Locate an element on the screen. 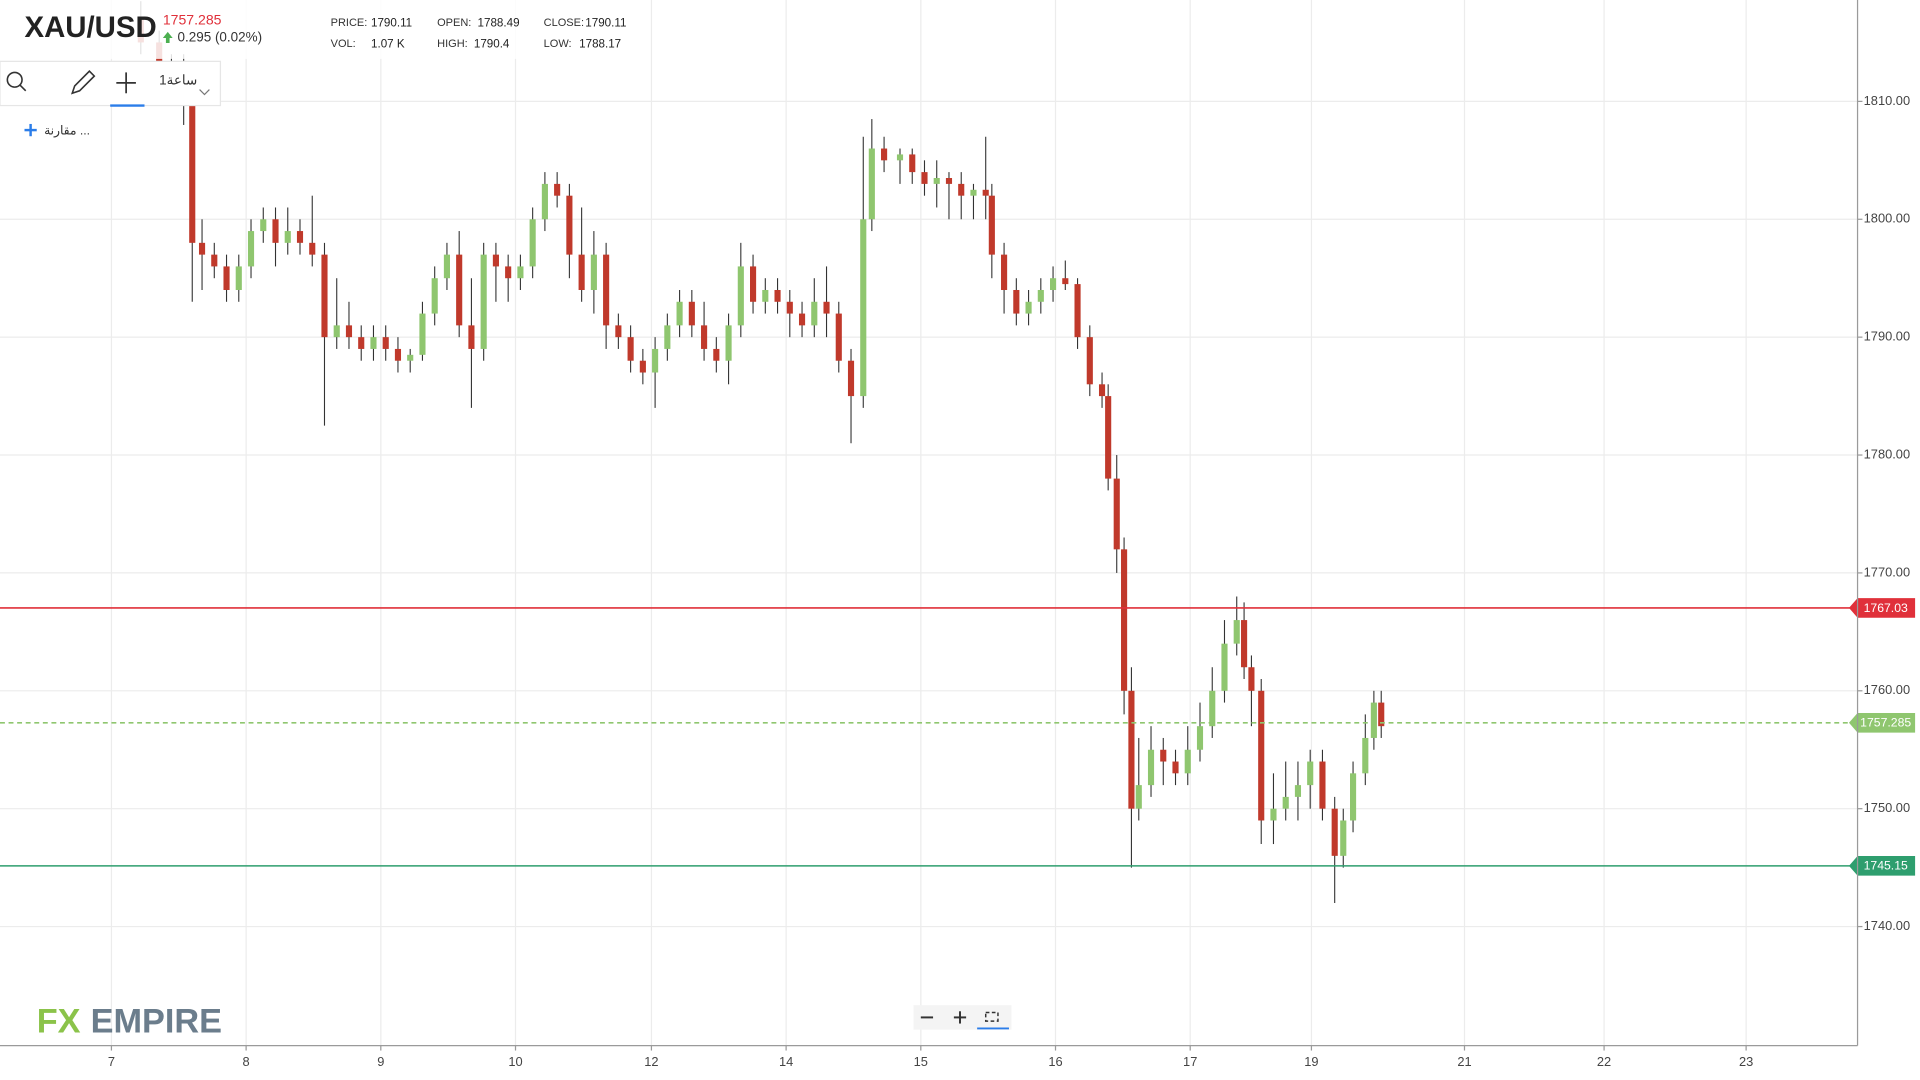 The width and height of the screenshot is (1920, 1080). x-tick-label: 7 is located at coordinates (111, 1061).